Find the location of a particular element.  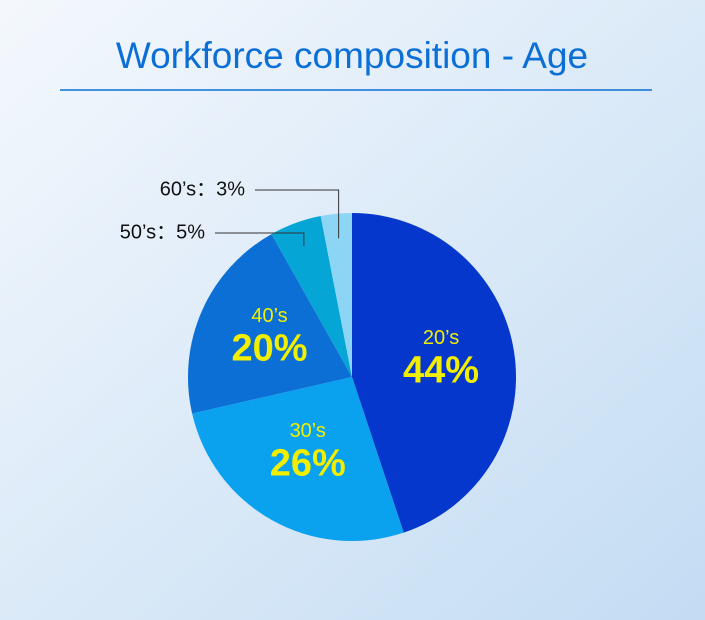

slice-category: 40’s is located at coordinates (269, 316).